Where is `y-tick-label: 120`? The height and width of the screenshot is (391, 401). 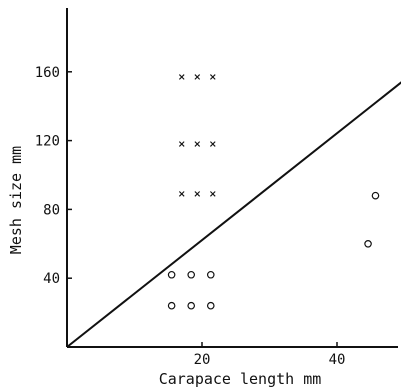
y-tick-label: 120 is located at coordinates (47, 142).